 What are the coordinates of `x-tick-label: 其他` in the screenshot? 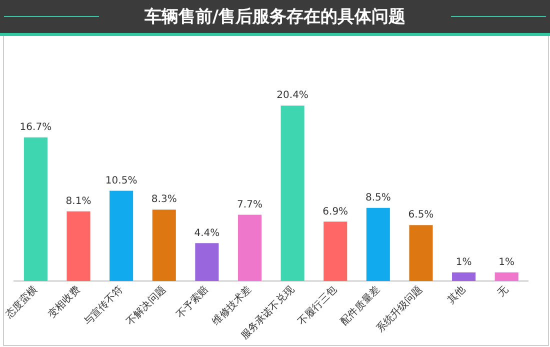 It's located at (456, 295).